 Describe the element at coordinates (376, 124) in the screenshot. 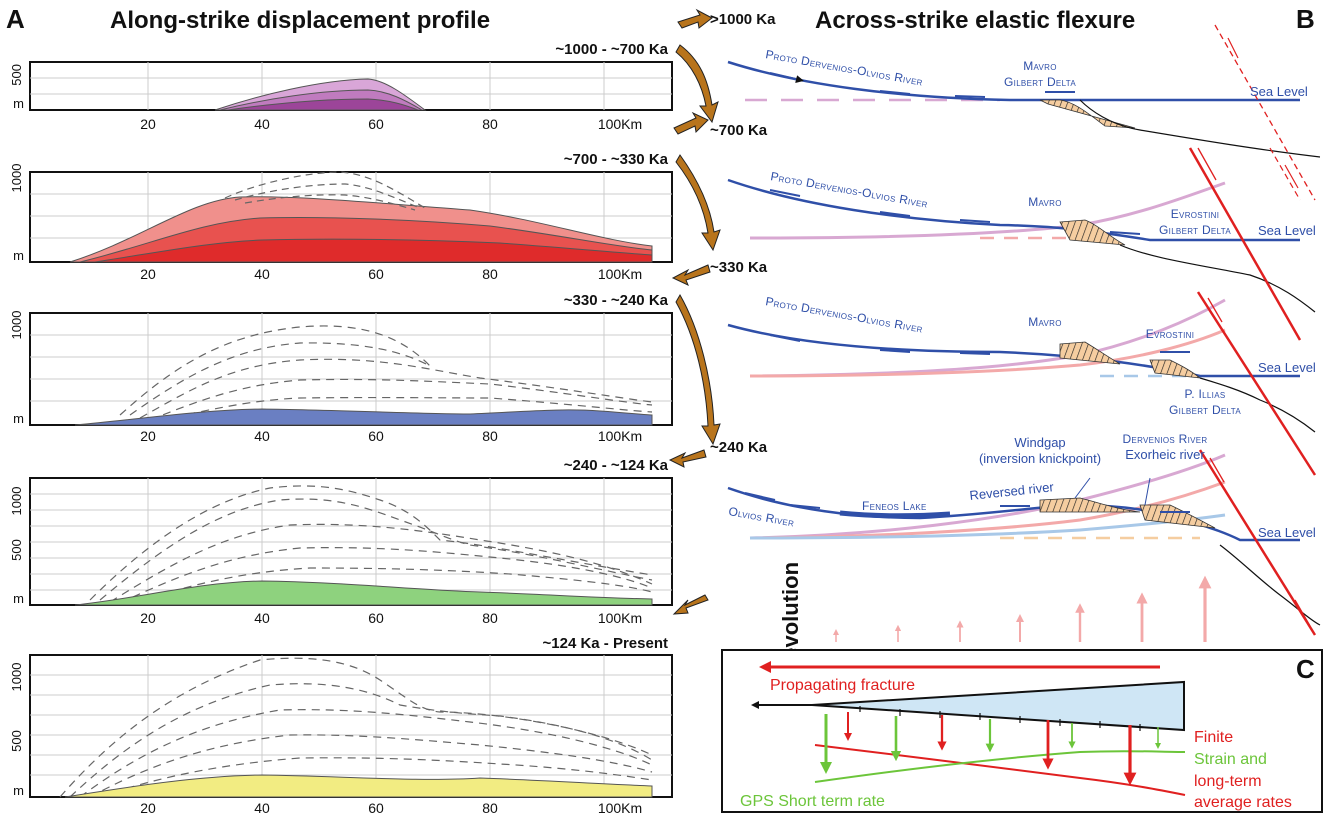

I see `stage-1-xtick-60: 60` at that location.